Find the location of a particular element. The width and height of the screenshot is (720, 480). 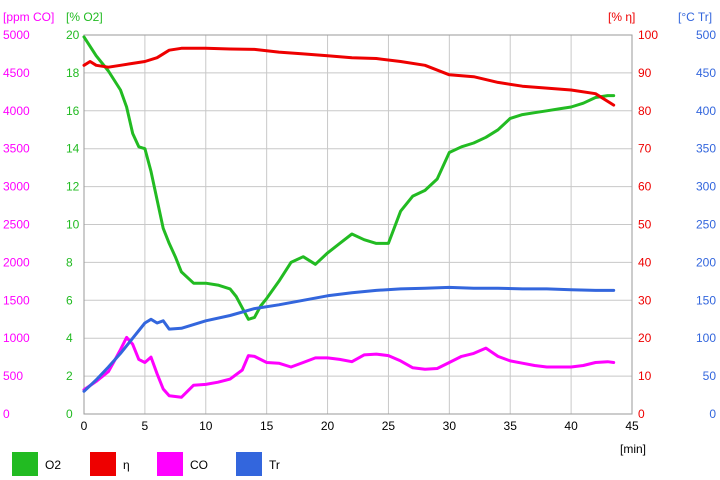

y-tick-label-o2: 10 is located at coordinates (73, 225).